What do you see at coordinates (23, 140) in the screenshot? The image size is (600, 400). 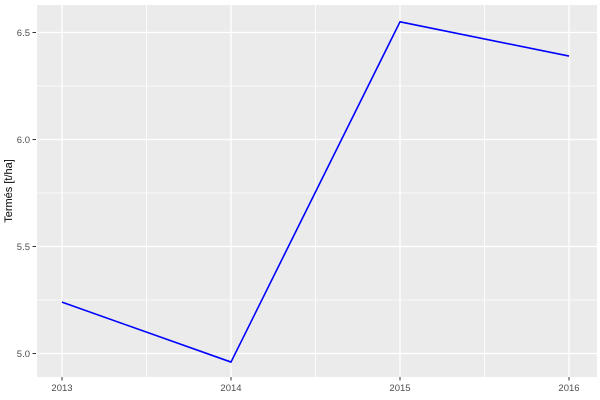 I see `y-tick-label: 6.0` at bounding box center [23, 140].